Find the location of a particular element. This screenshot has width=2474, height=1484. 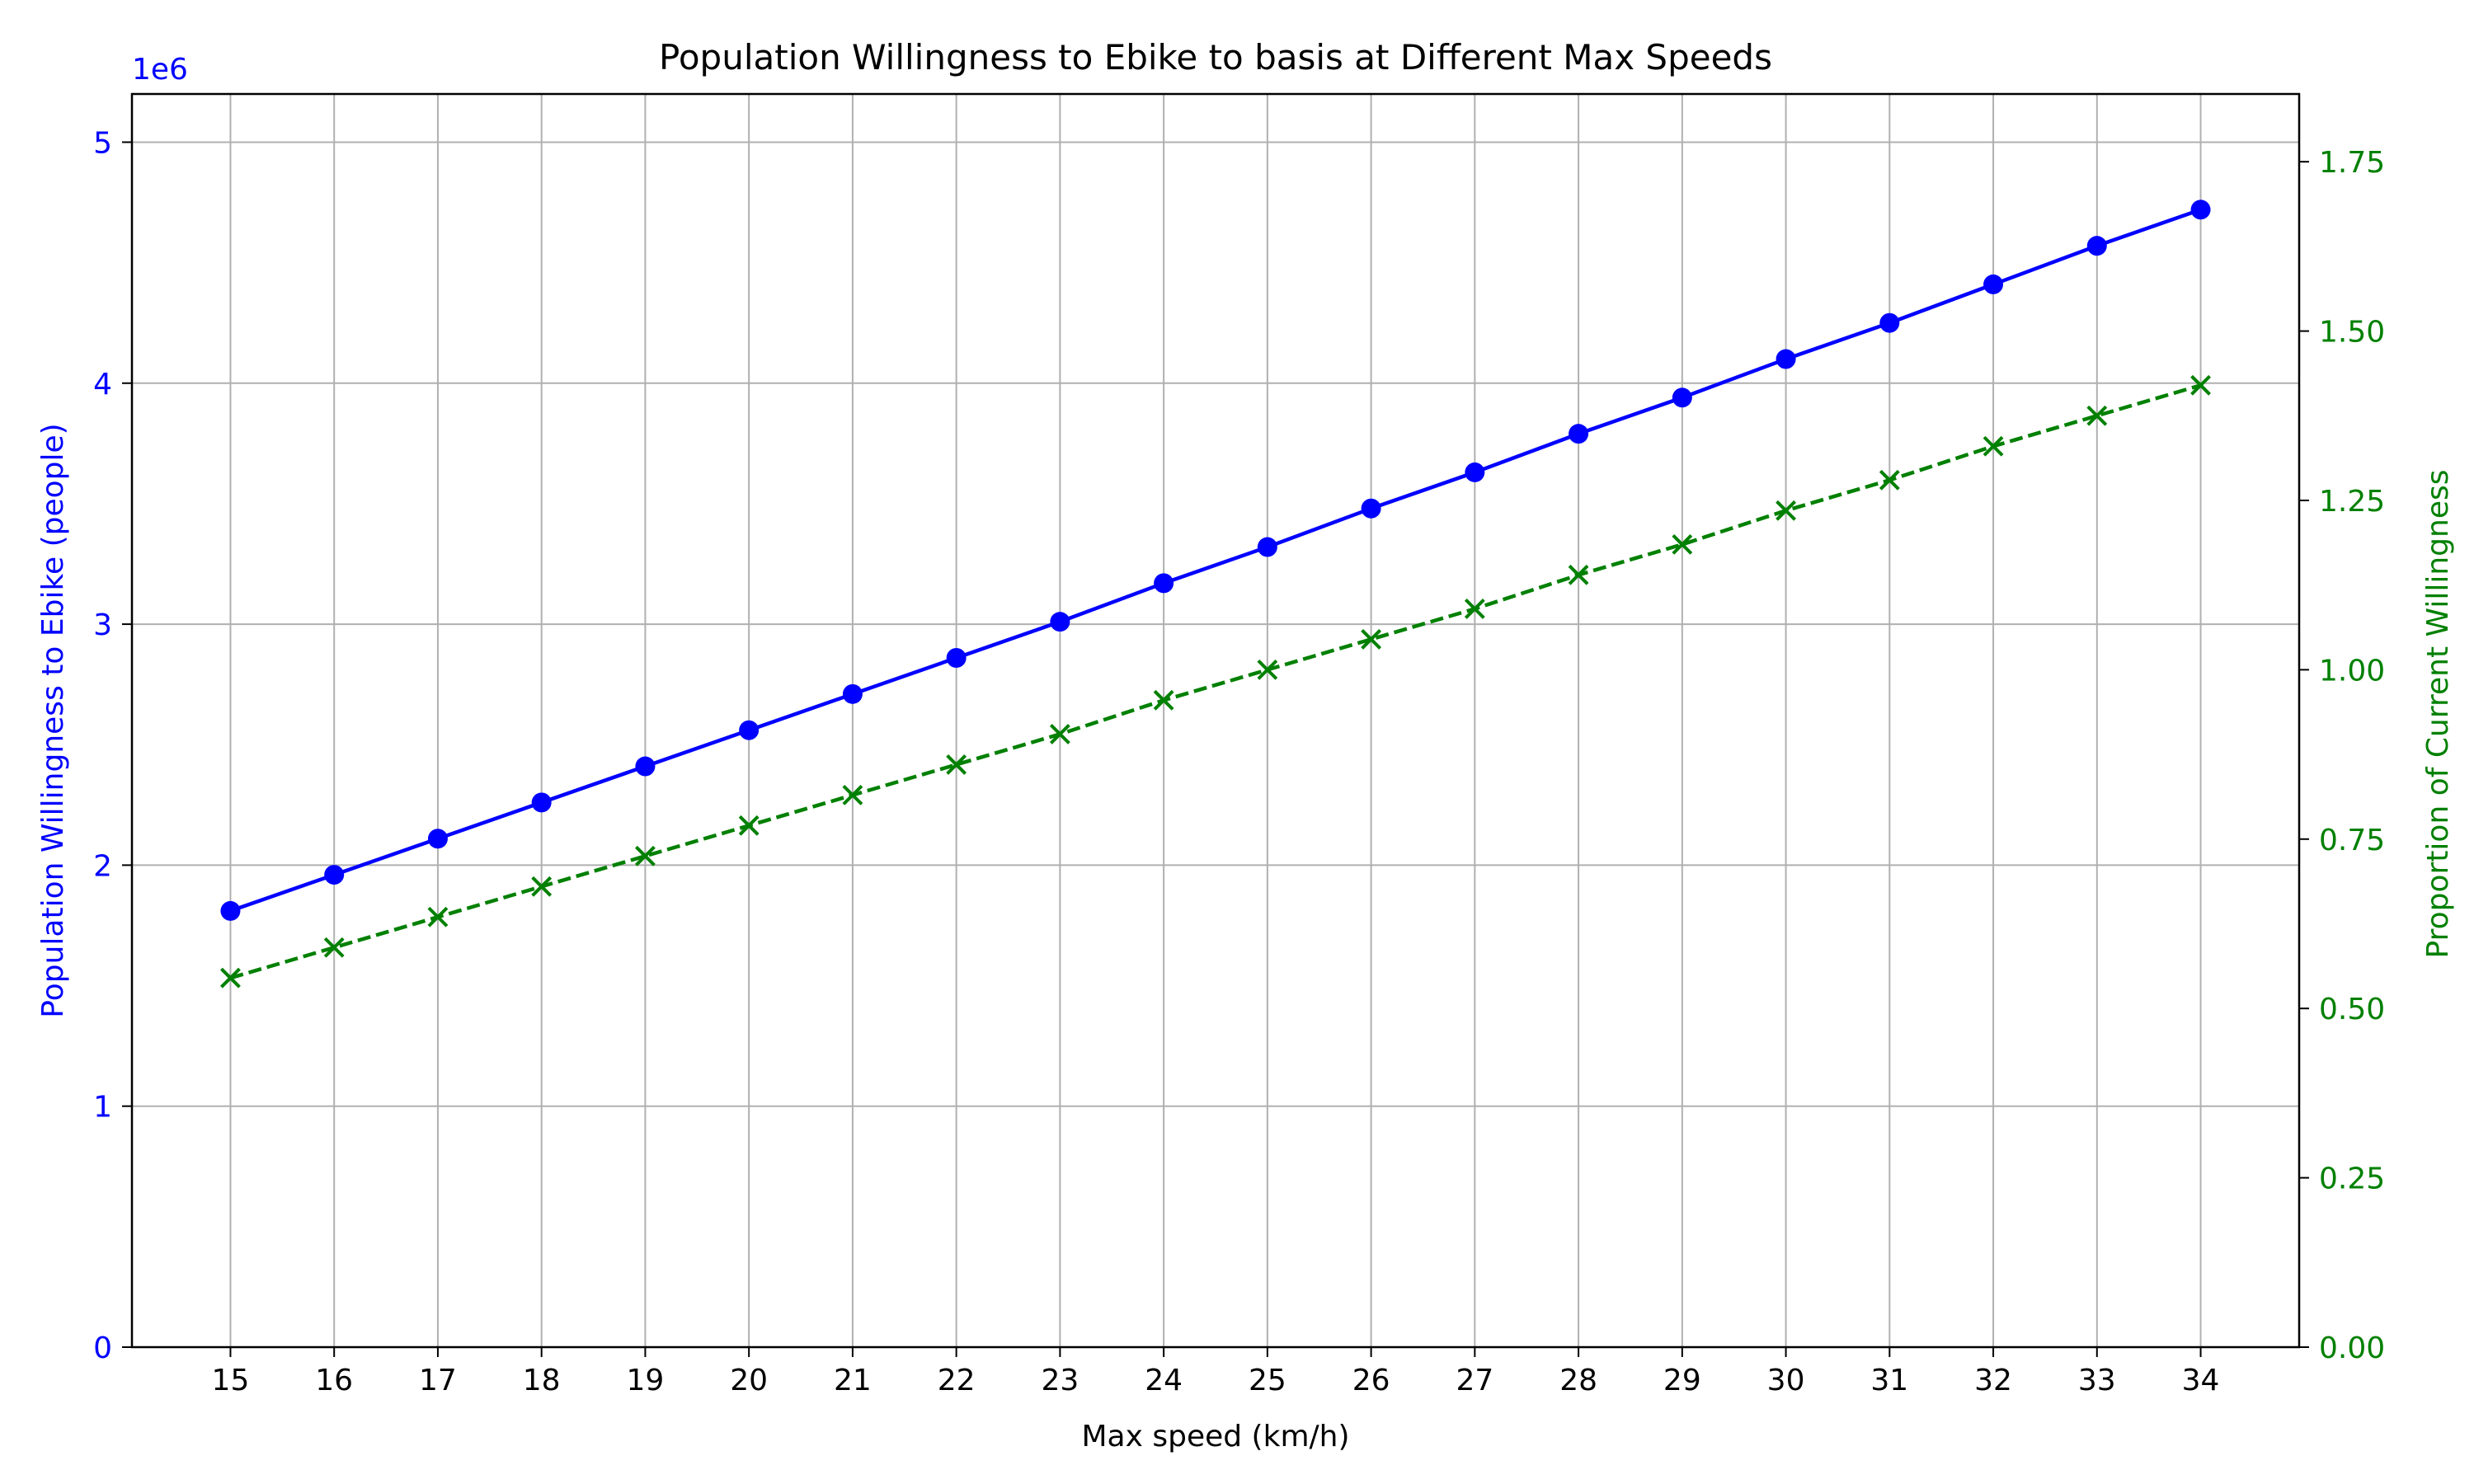

x-tick-label: 17 is located at coordinates (438, 1380).